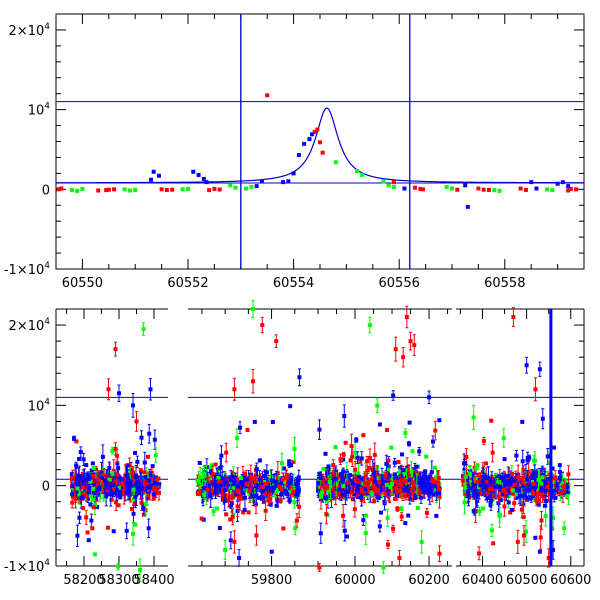  Describe the element at coordinates (27, 566) in the screenshot. I see `y-tick-label: -1×10⁴` at that location.